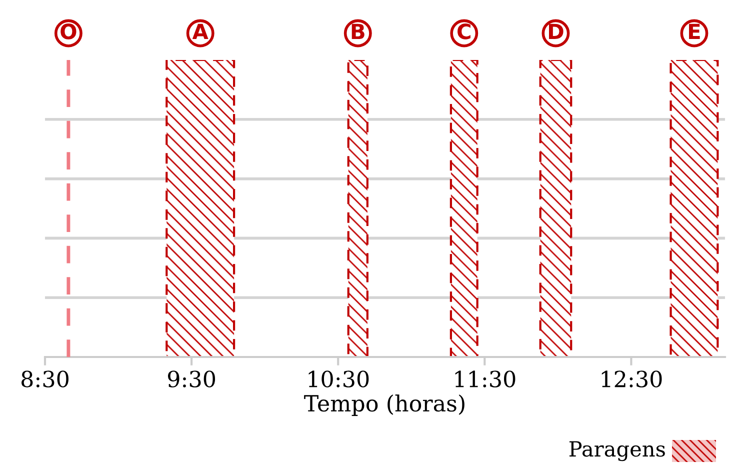 This screenshot has width=734, height=468. What do you see at coordinates (358, 32) in the screenshot?
I see `series-label: B` at bounding box center [358, 32].